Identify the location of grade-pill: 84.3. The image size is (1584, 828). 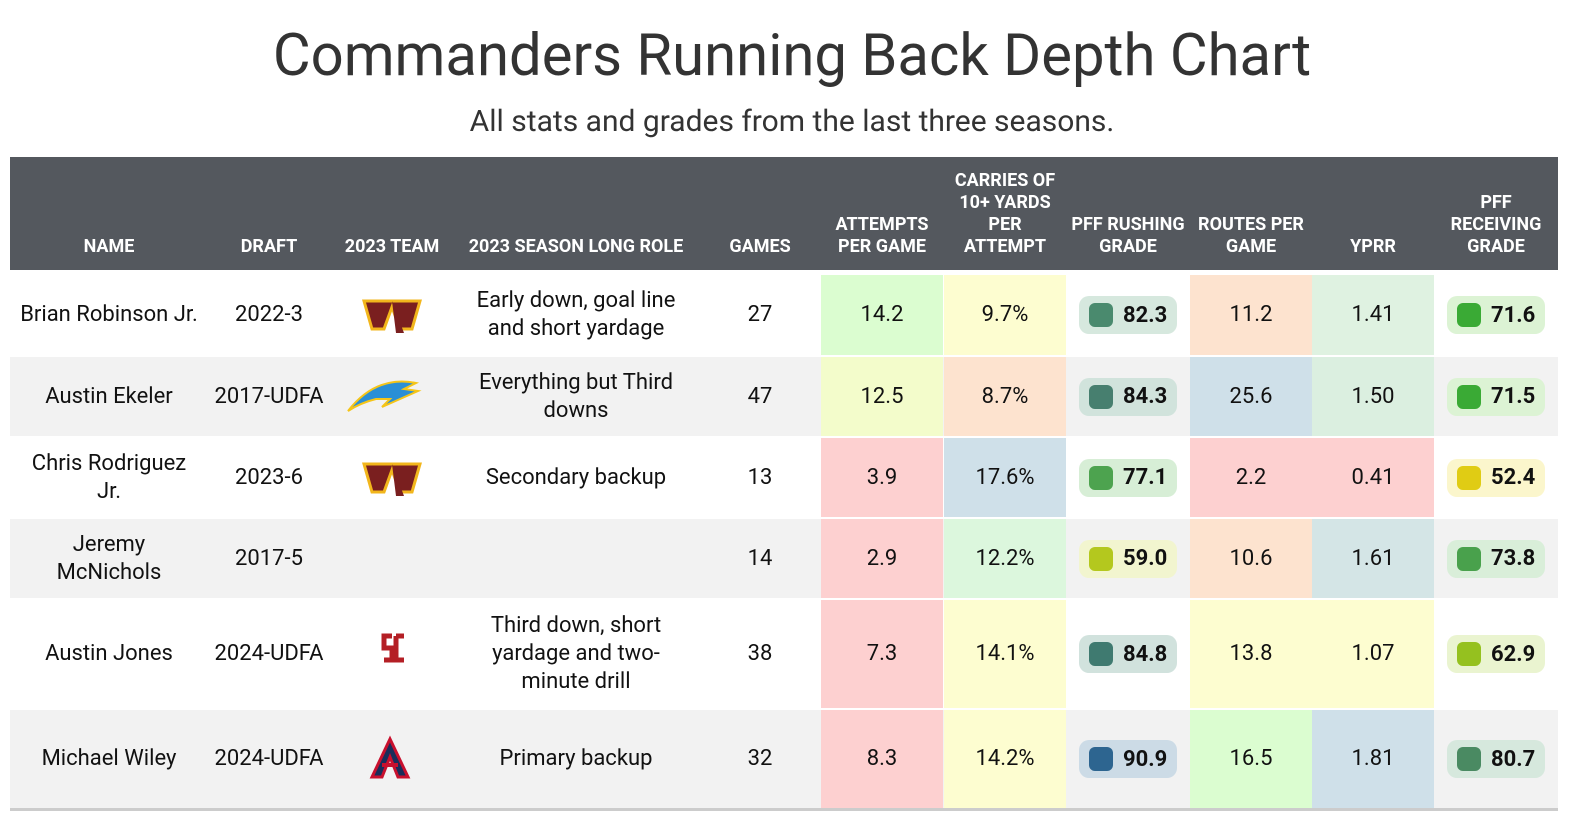
(1128, 396).